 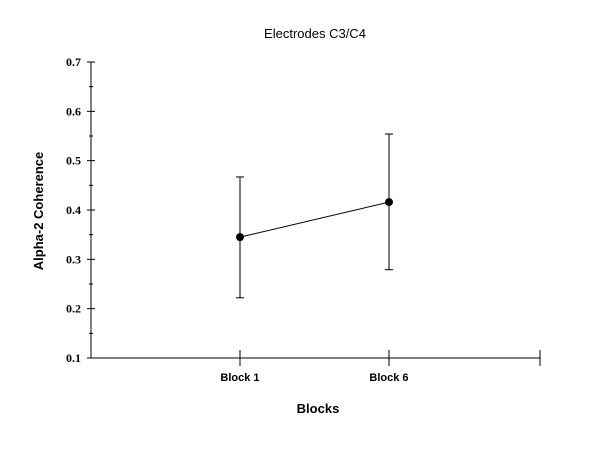 I want to click on y-tick-label: 0.5, so click(x=73, y=161).